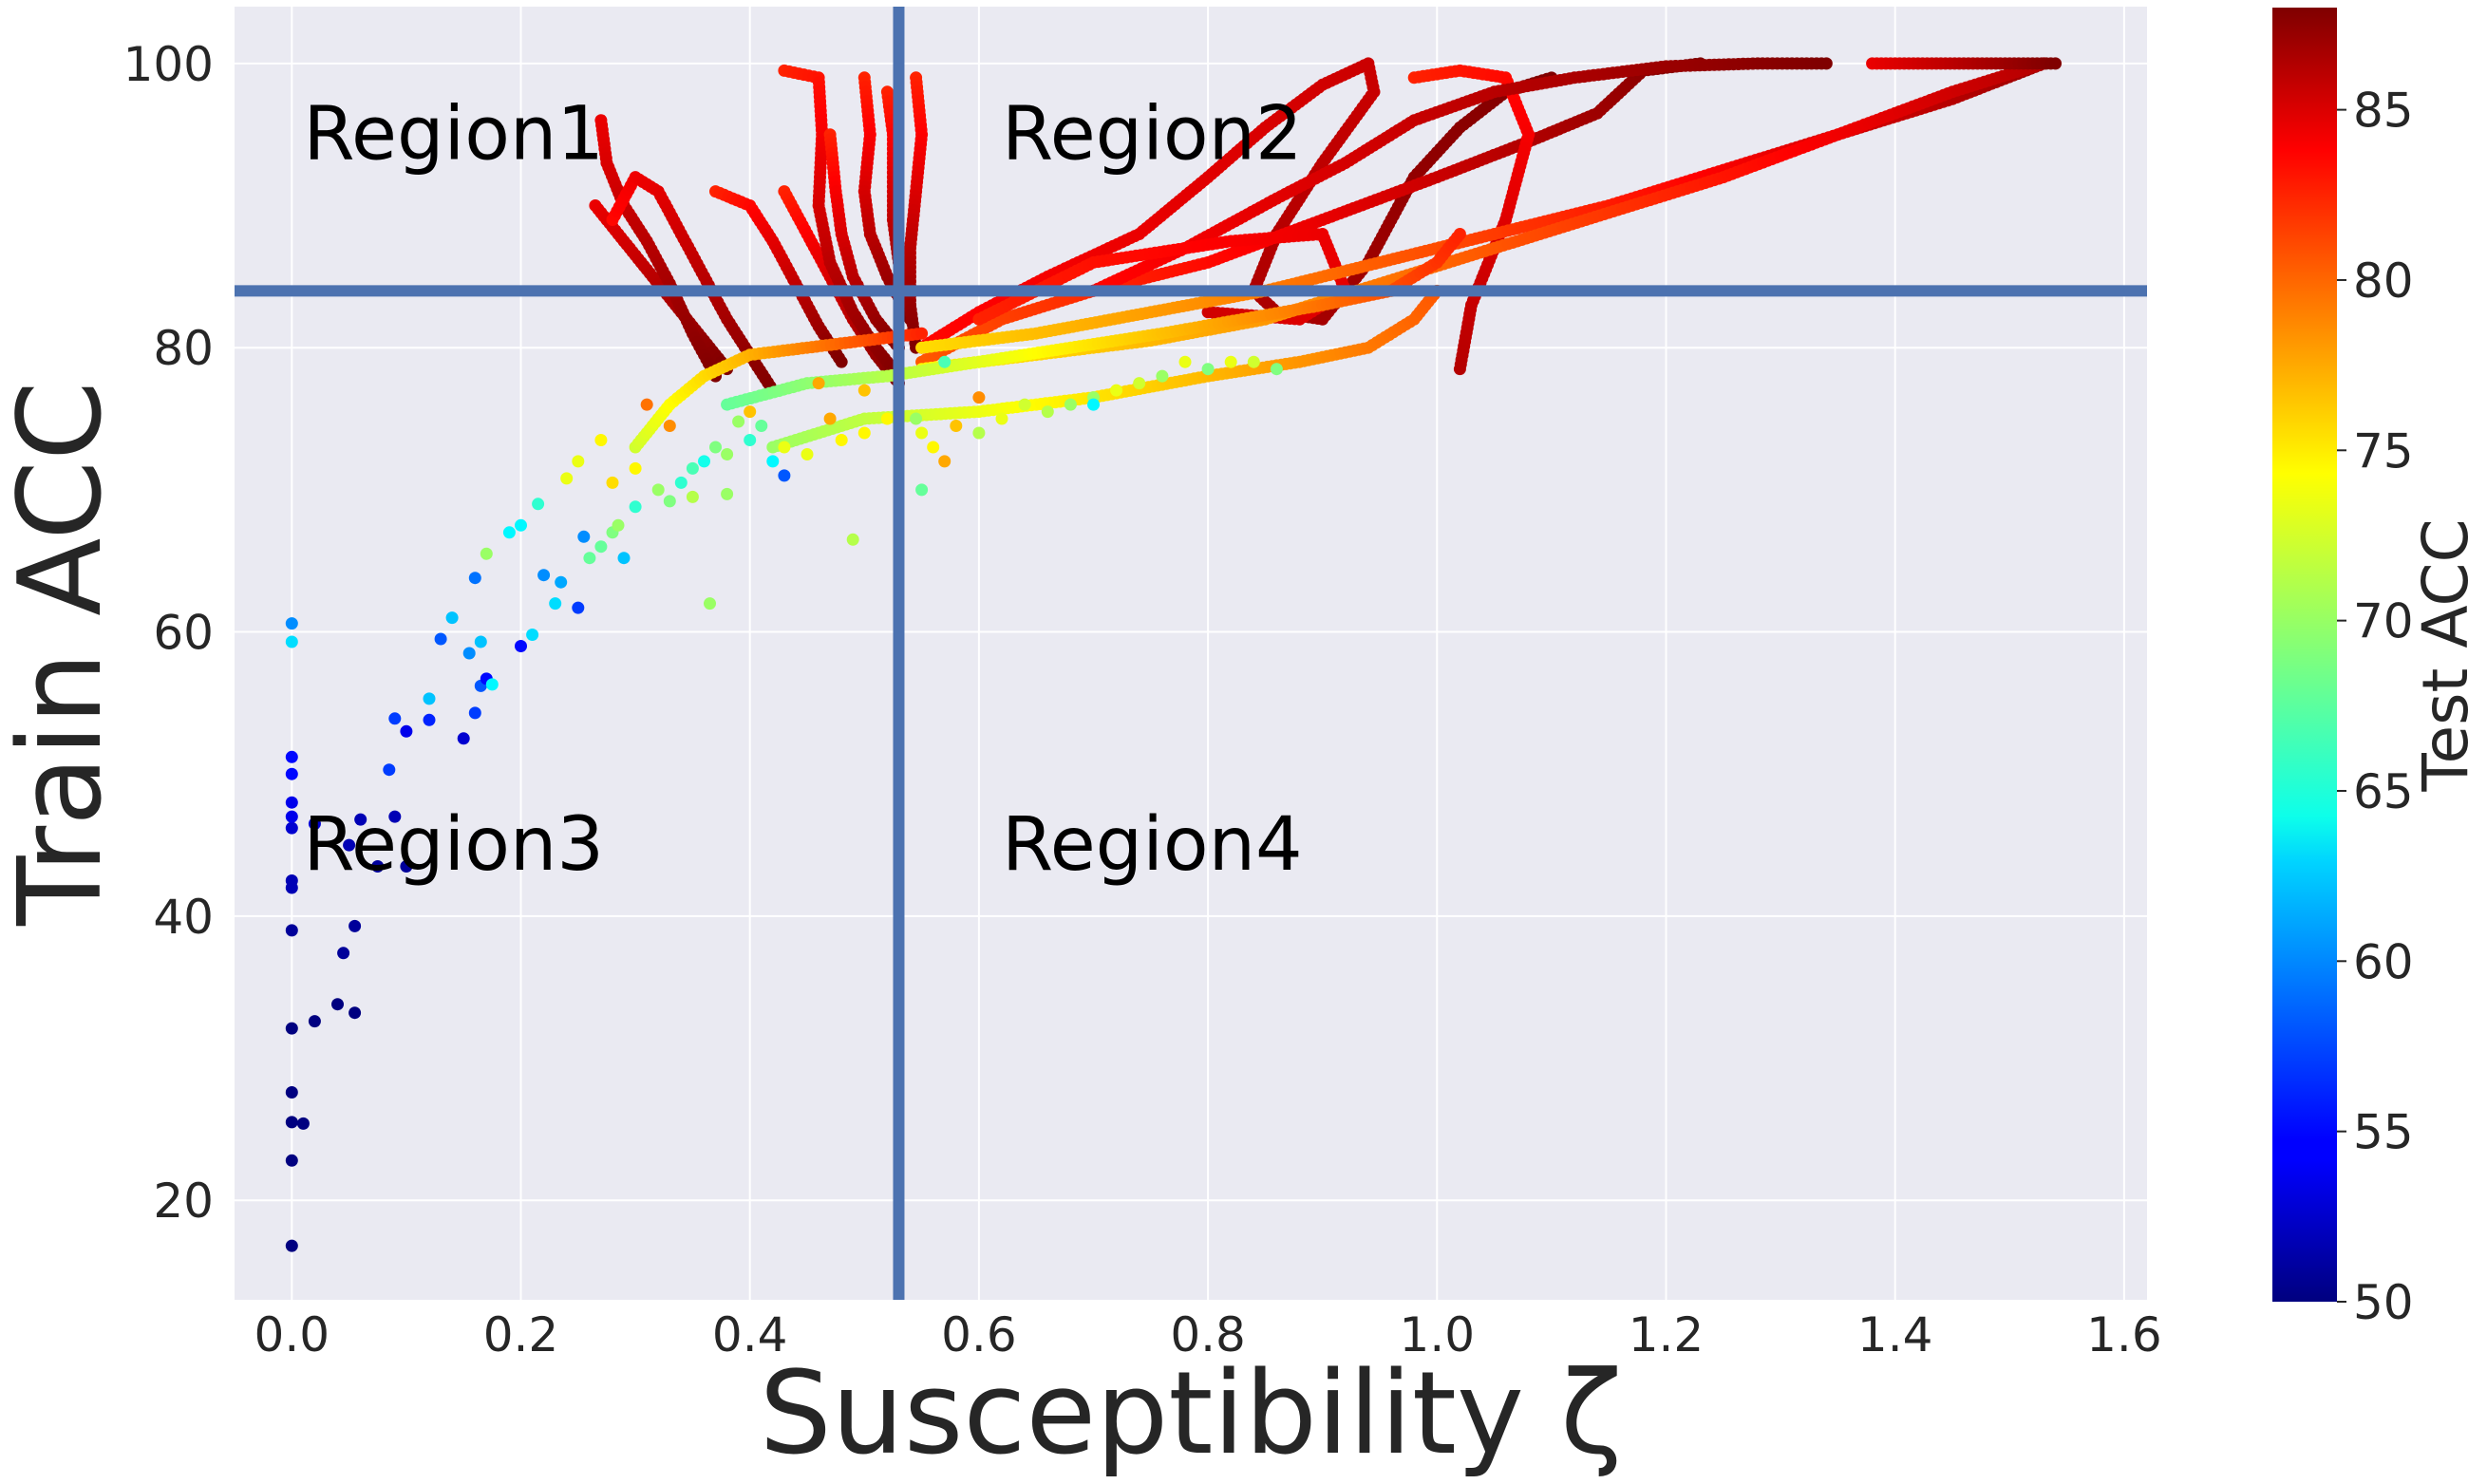  I want to click on colorbar-tick-label: 50, so click(2384, 1303).